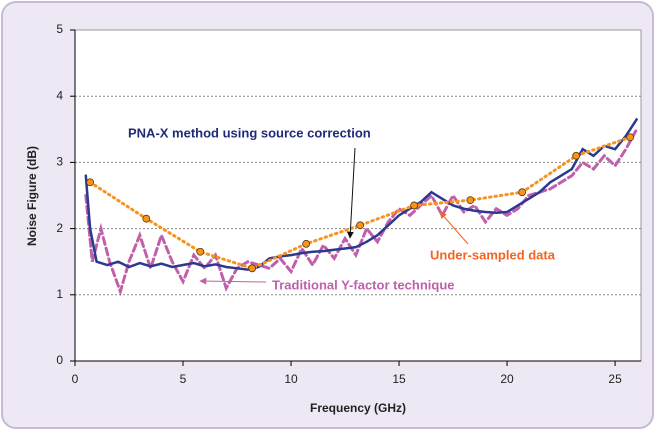  Describe the element at coordinates (59, 294) in the screenshot. I see `y-tick-label: 1` at that location.